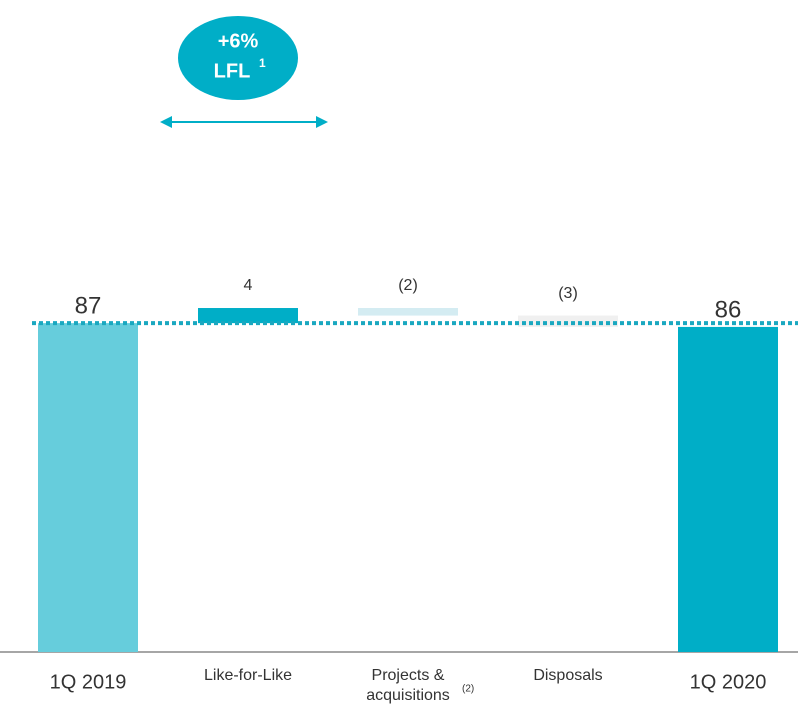  What do you see at coordinates (728, 309) in the screenshot?
I see `value-label: 86` at bounding box center [728, 309].